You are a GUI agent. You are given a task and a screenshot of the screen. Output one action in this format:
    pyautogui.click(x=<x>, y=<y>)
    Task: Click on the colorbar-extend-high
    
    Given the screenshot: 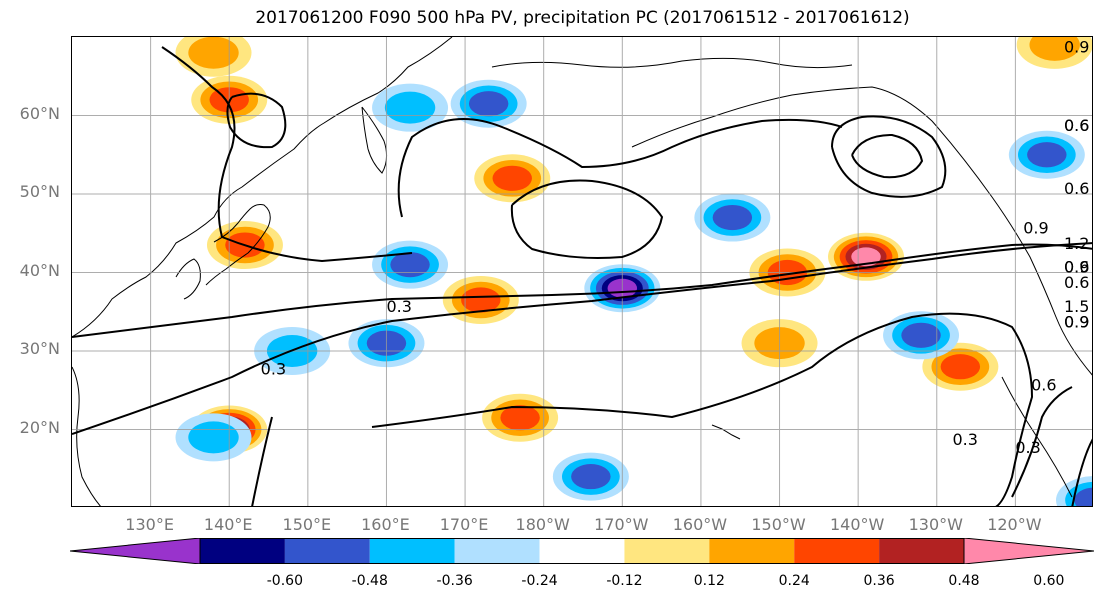 What is the action you would take?
    pyautogui.click(x=1028, y=551)
    